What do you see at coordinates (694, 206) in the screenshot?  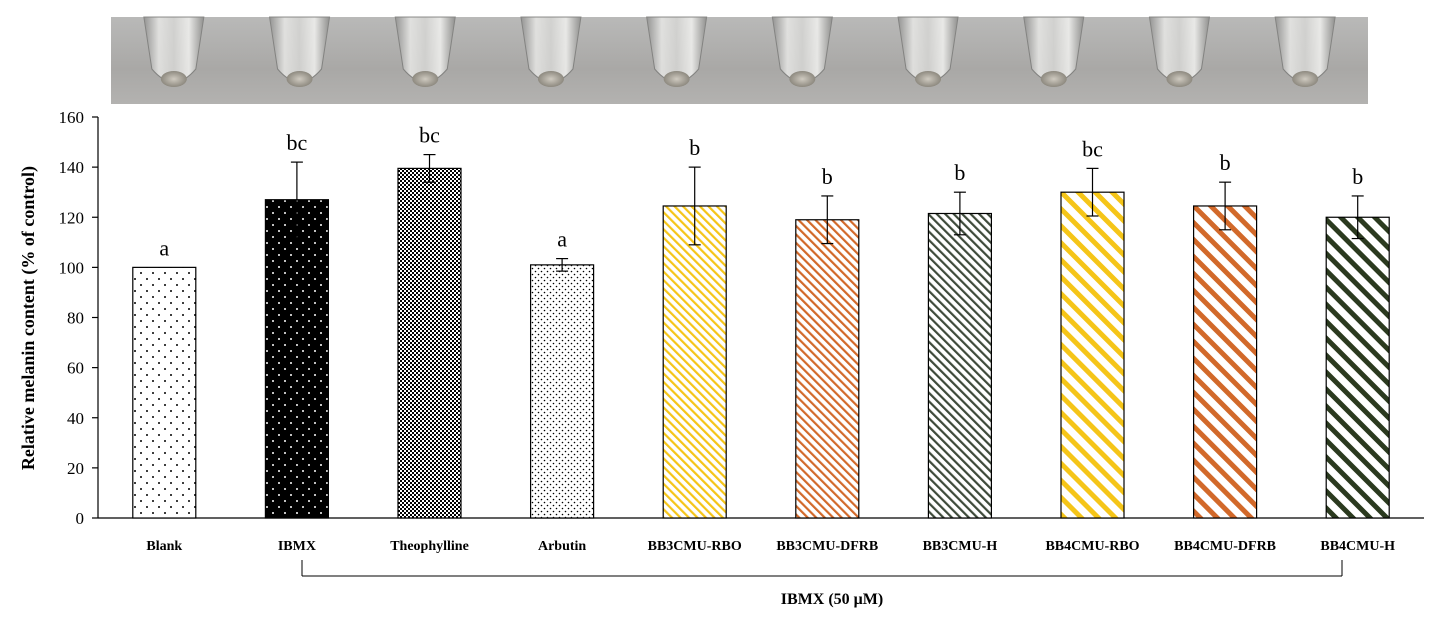 I see `error-bar-bb3cmu-rbo` at bounding box center [694, 206].